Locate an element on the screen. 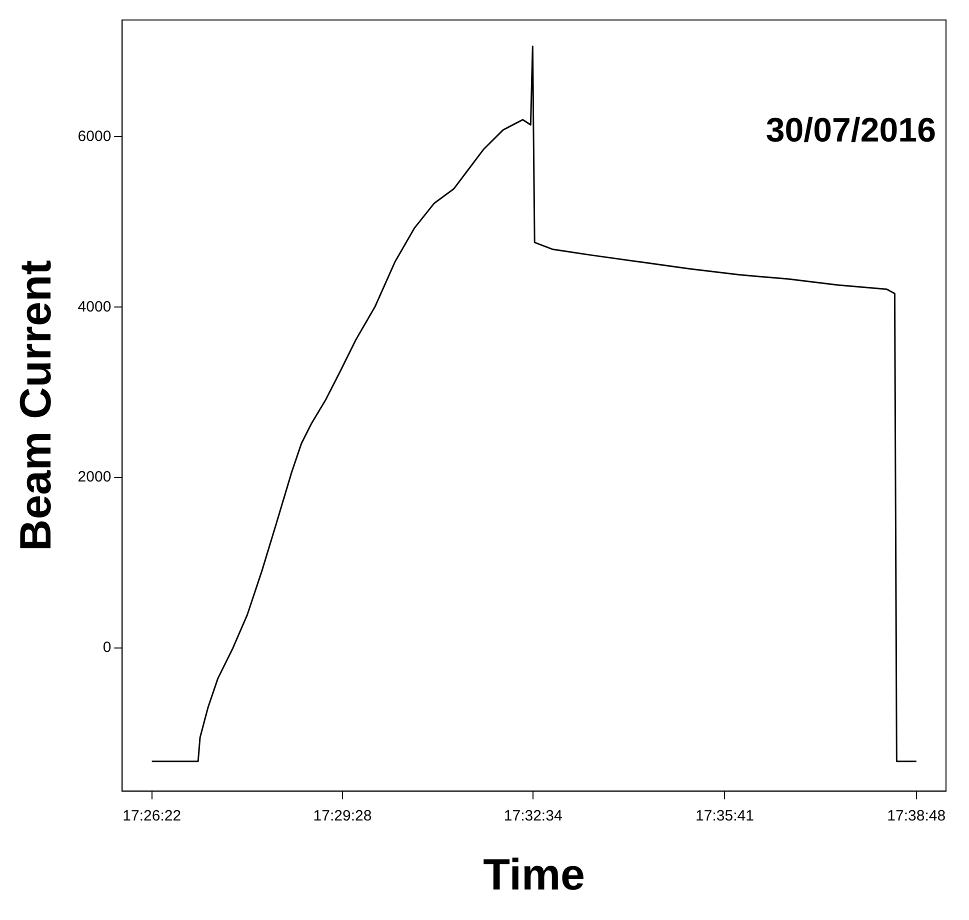  x-tick-label: 17:38:48 is located at coordinates (916, 815).